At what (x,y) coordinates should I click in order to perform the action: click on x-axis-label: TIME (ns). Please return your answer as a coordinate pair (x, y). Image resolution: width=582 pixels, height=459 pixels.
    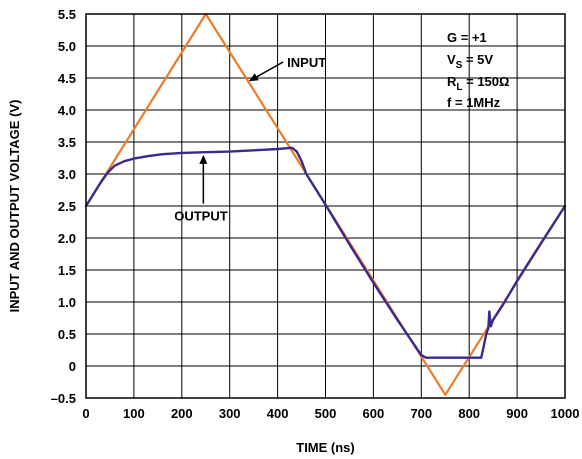
    Looking at the image, I should click on (325, 447).